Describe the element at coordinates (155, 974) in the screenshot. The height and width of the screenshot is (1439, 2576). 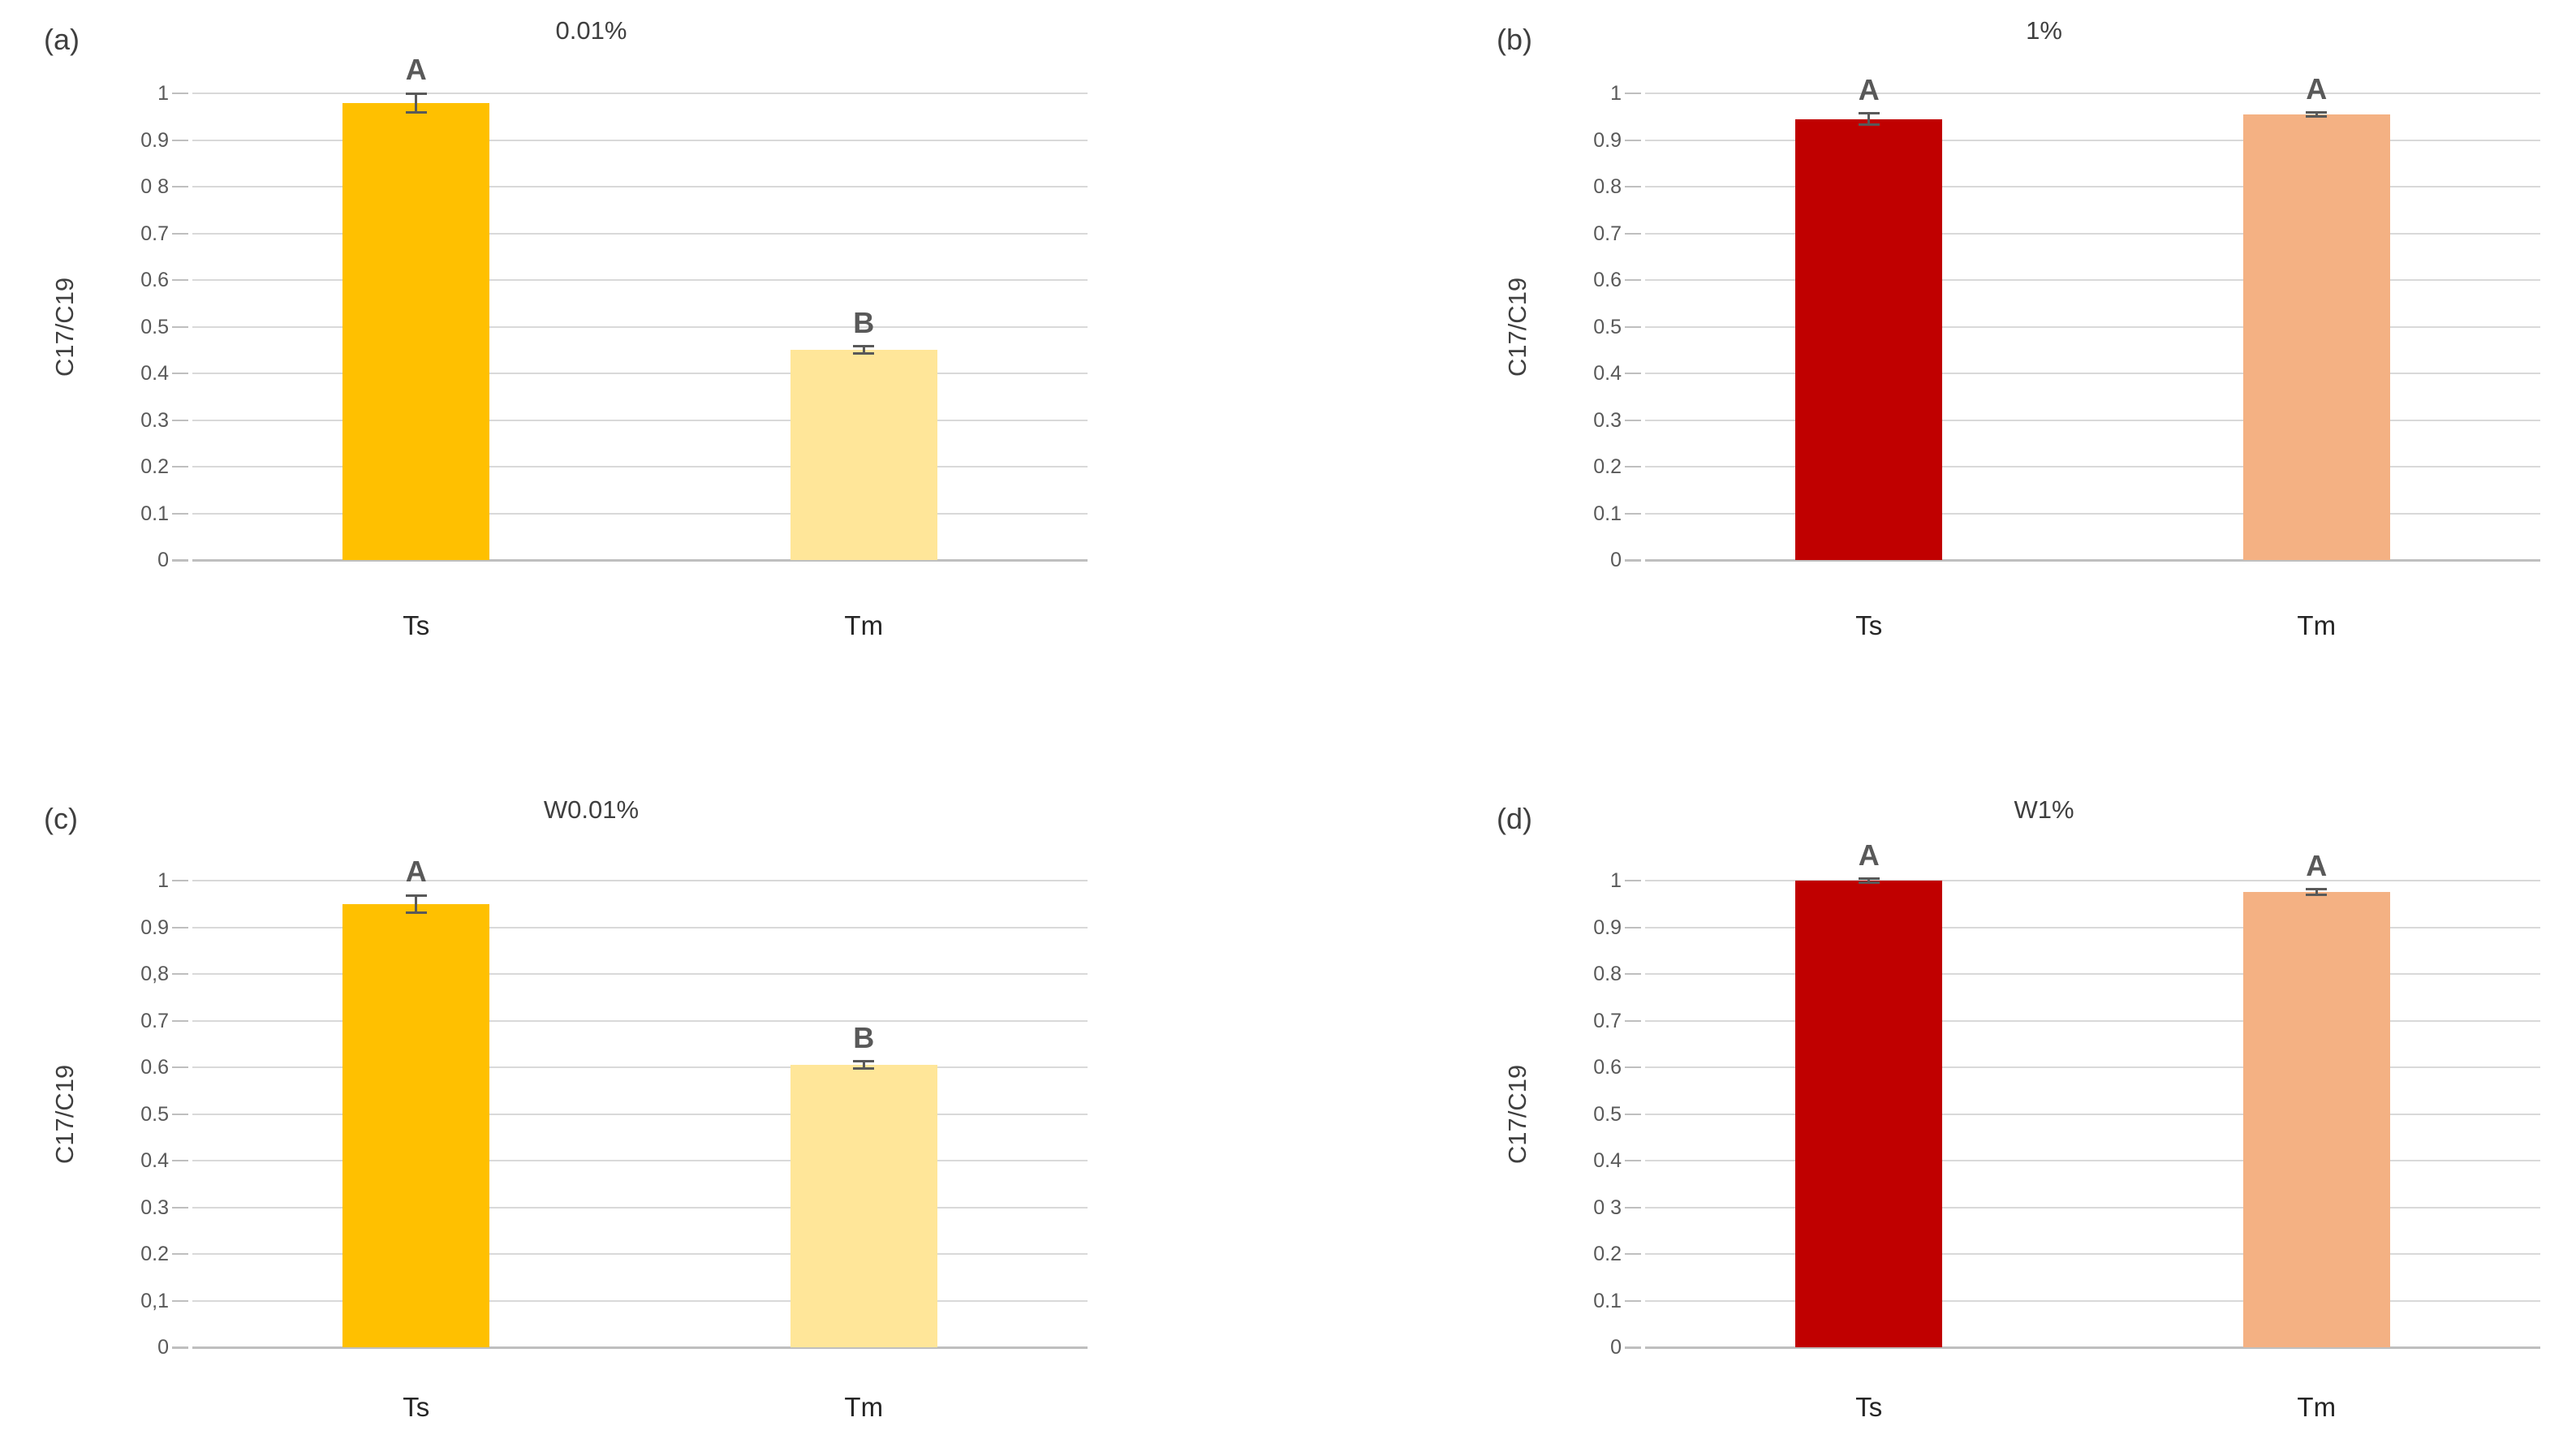
I see `y-tick-label: 0,8` at that location.